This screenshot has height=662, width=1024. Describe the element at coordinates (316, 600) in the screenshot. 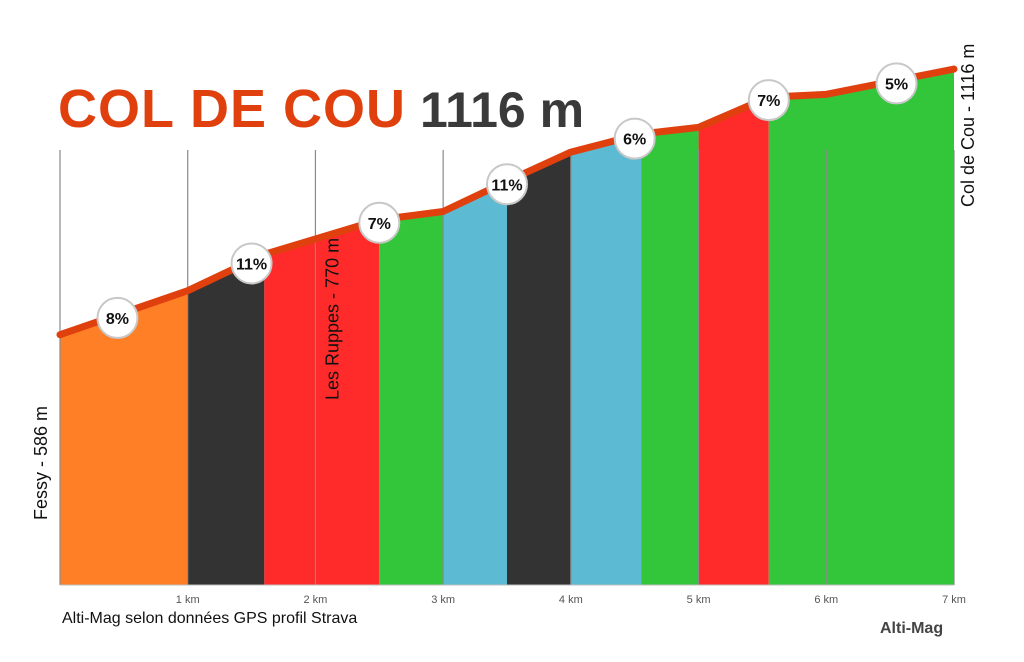

I see `x-tick-label: 2 km` at that location.